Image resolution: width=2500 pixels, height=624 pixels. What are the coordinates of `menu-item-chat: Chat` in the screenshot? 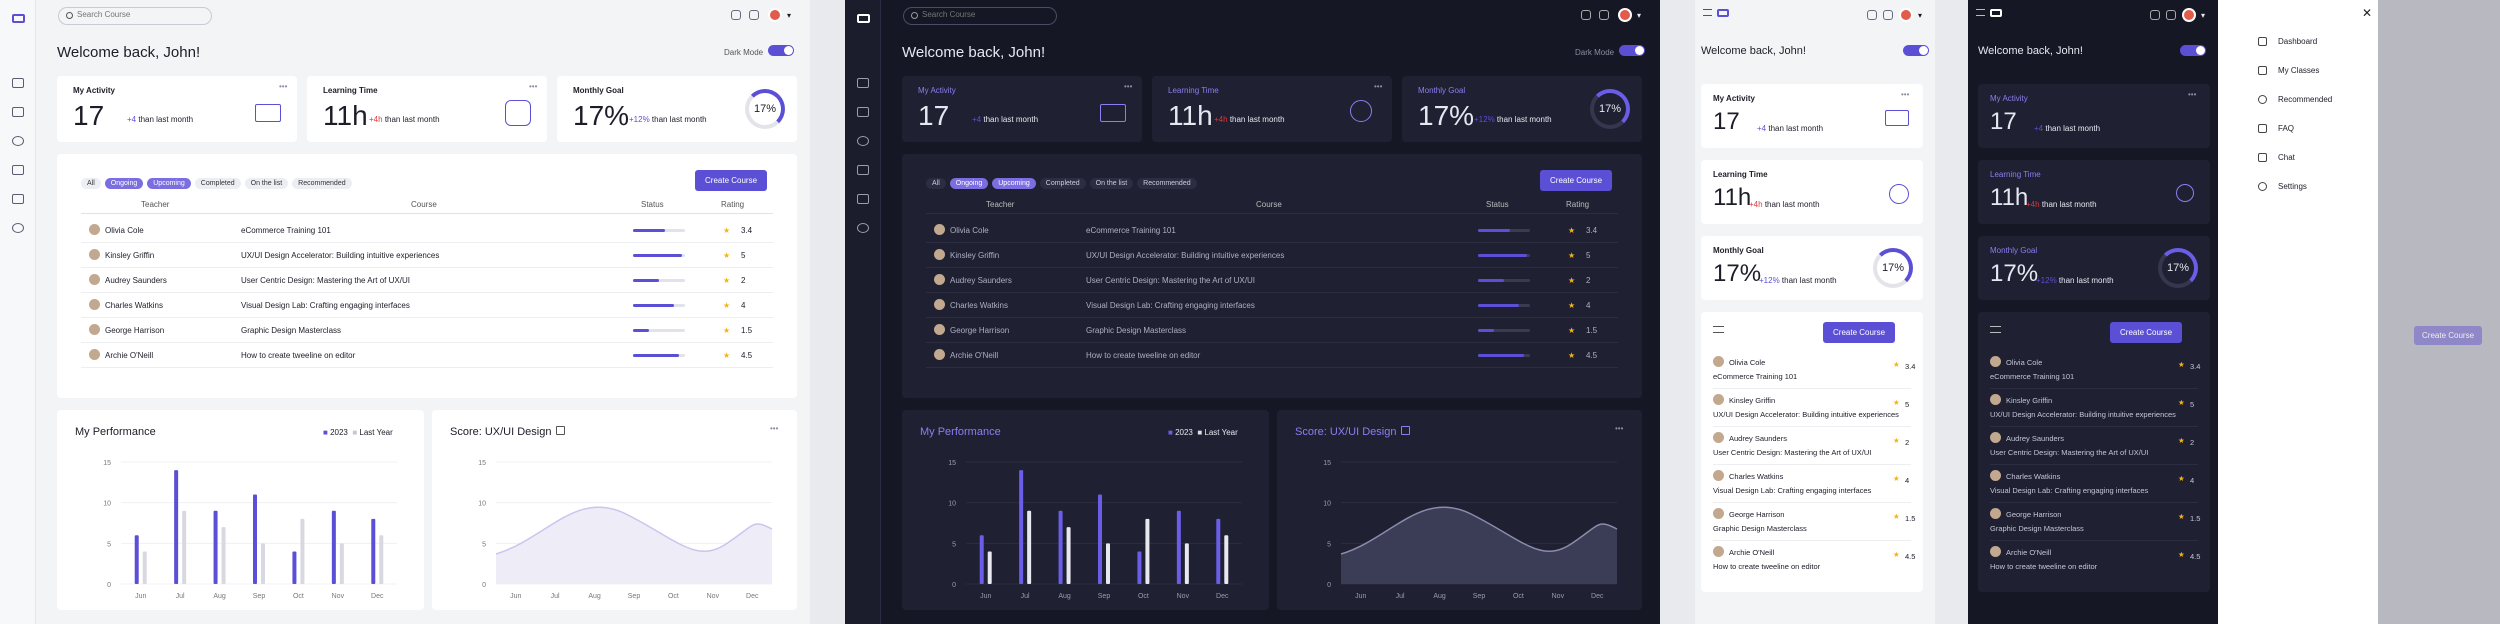 It's located at (2286, 157).